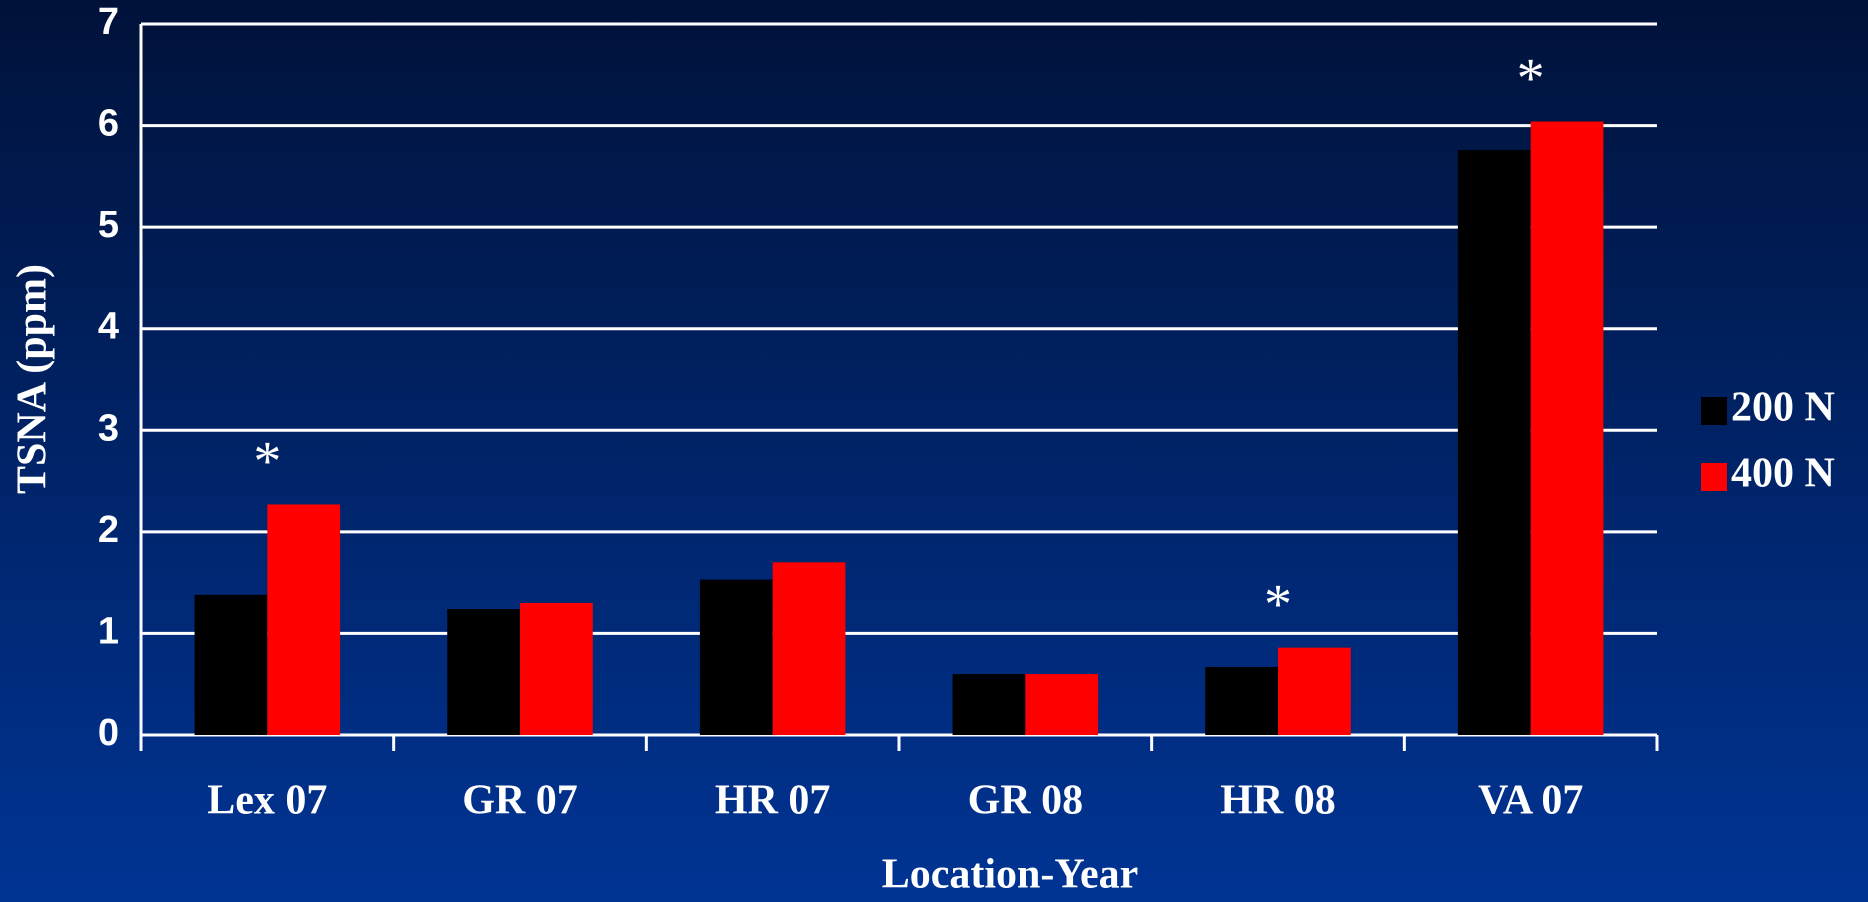 This screenshot has width=1868, height=902. What do you see at coordinates (1783, 474) in the screenshot?
I see `legend-label: 400 N` at bounding box center [1783, 474].